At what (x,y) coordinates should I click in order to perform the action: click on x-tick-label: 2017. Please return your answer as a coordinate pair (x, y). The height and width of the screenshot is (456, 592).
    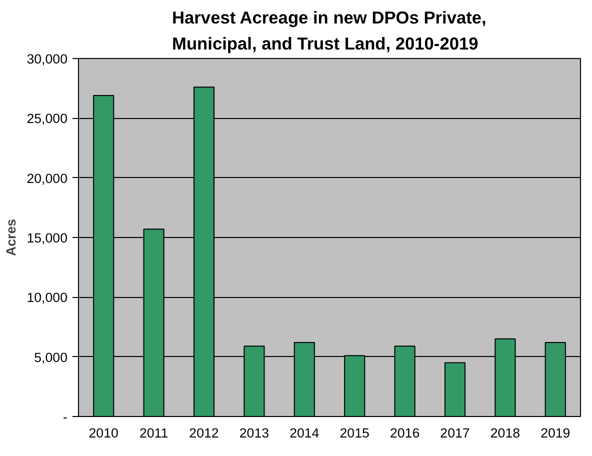
    Looking at the image, I should click on (455, 433).